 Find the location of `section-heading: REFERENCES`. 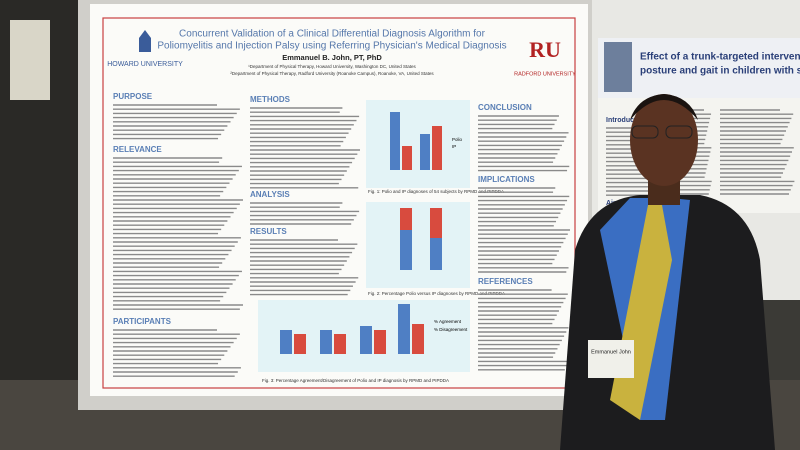

section-heading: REFERENCES is located at coordinates (505, 281).